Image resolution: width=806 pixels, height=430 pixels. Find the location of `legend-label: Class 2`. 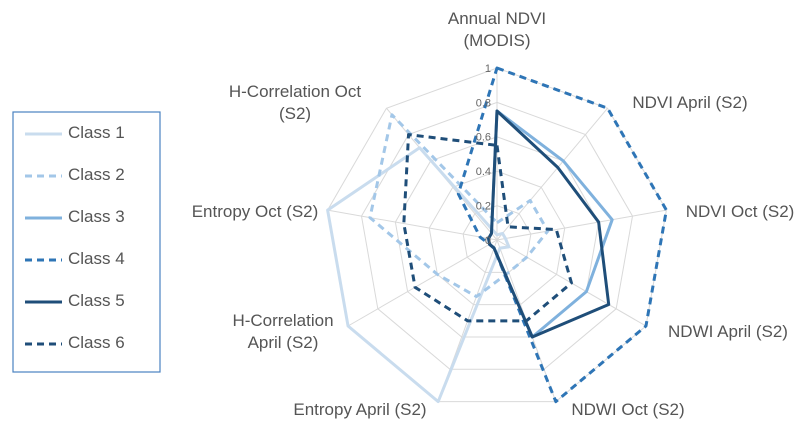

legend-label: Class 2 is located at coordinates (96, 174).